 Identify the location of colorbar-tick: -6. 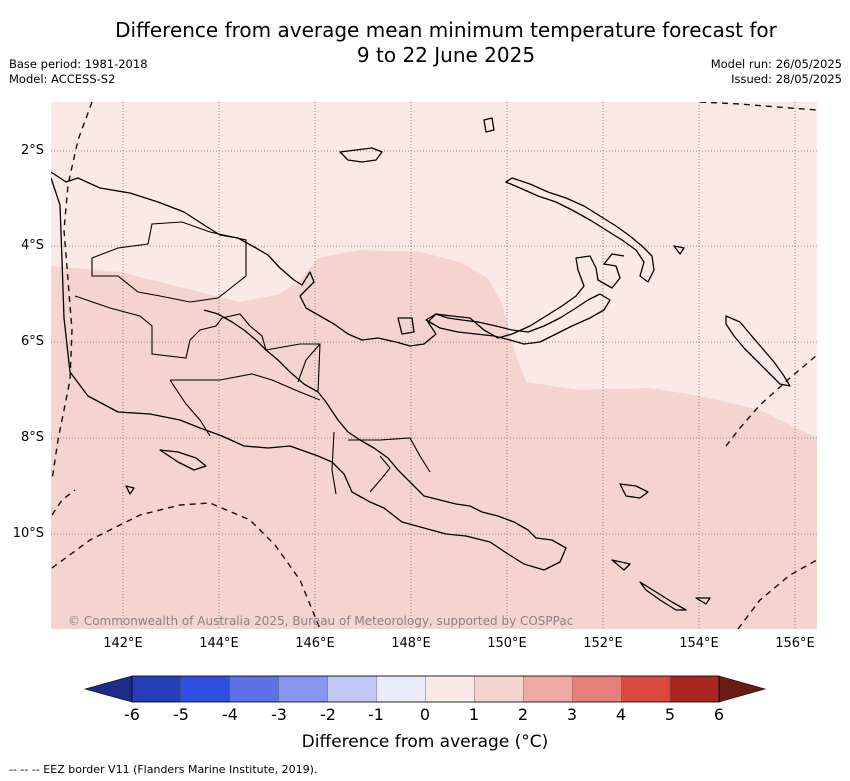
(132, 714).